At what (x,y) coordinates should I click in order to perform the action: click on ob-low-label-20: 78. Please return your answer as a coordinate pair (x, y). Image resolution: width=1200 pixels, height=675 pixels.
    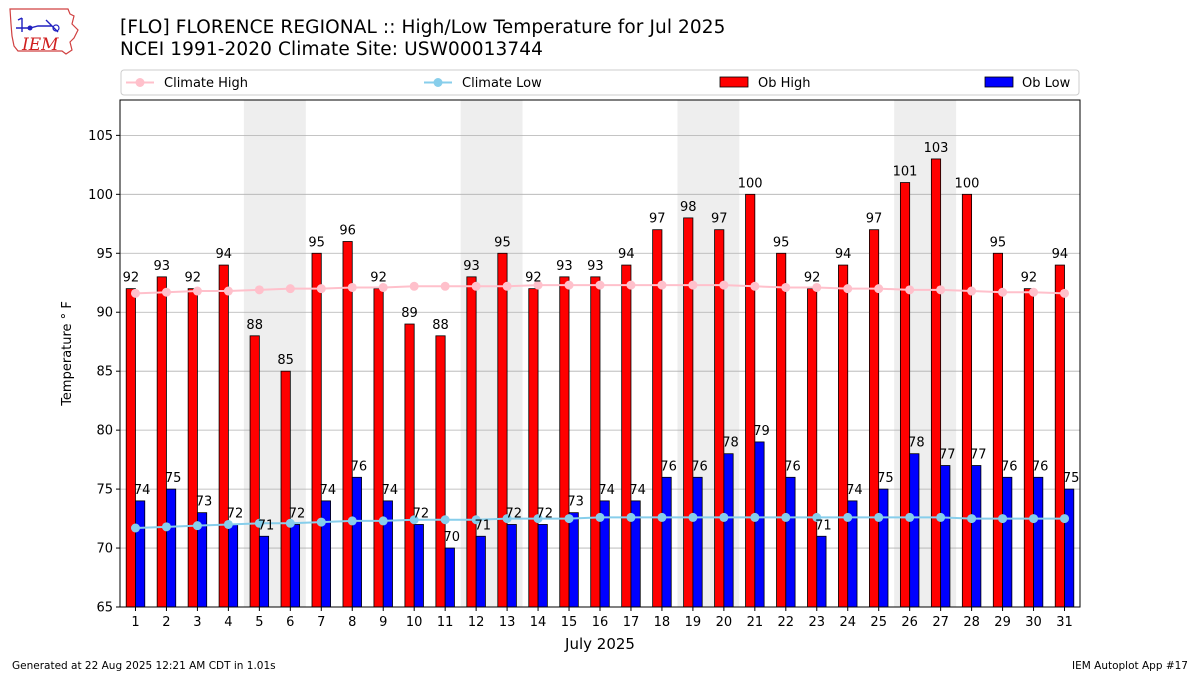
    Looking at the image, I should click on (730, 443).